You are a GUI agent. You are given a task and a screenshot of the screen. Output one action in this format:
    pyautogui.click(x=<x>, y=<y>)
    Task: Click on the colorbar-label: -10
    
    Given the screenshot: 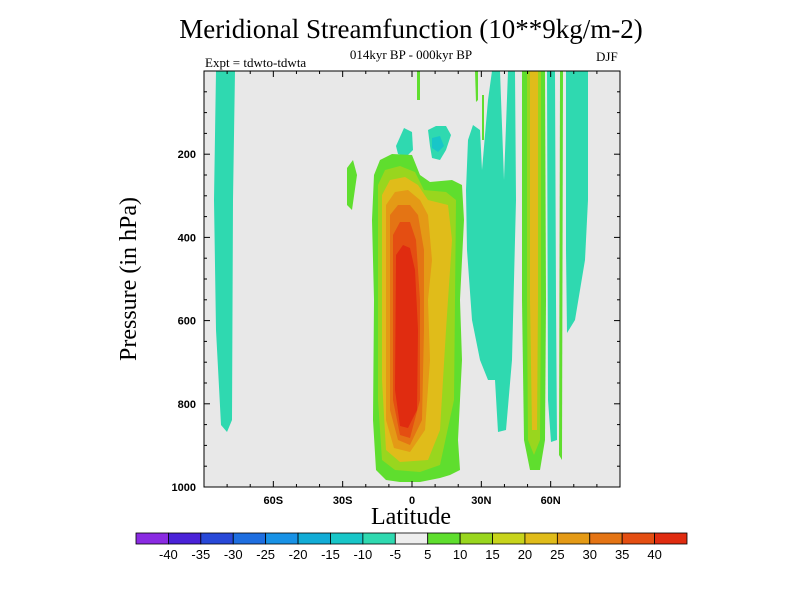 What is the action you would take?
    pyautogui.click(x=362, y=554)
    